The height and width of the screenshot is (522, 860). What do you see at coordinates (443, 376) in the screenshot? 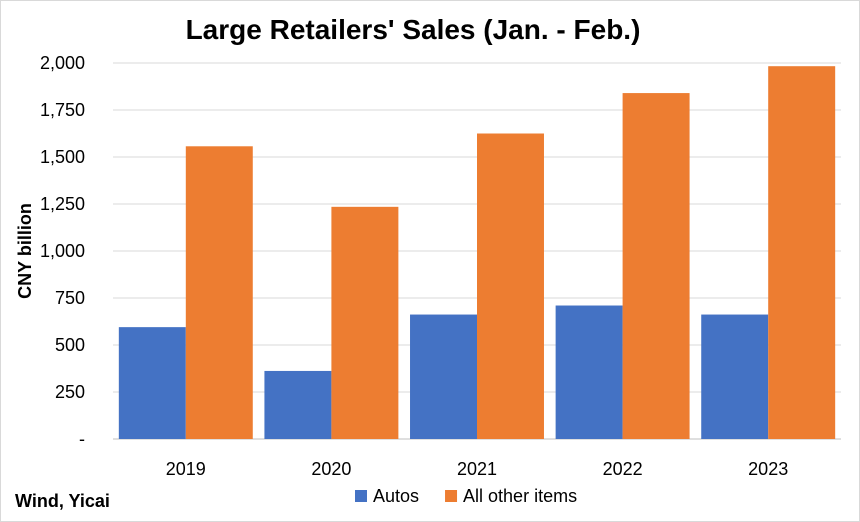
I see `bar-autos-2021` at bounding box center [443, 376].